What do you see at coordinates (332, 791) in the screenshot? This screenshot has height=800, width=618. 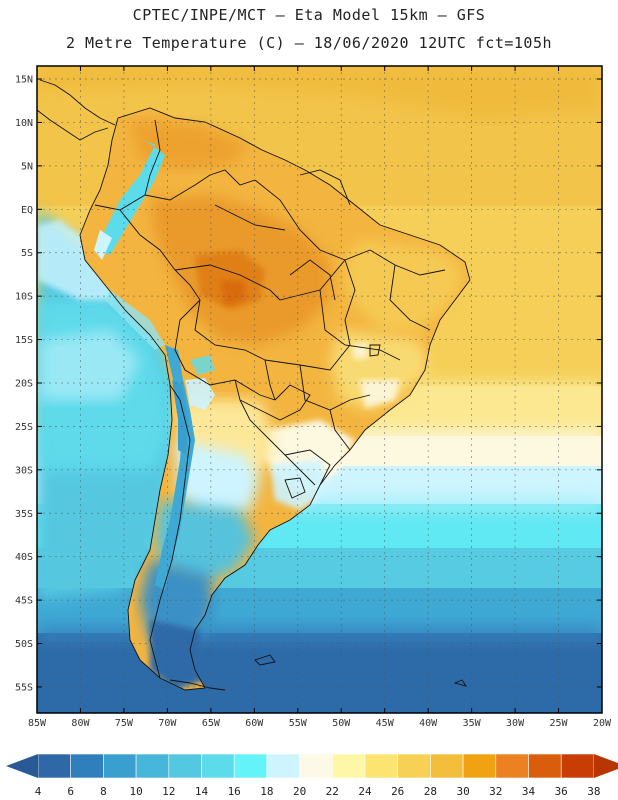 I see `colorbar-label: 22` at bounding box center [332, 791].